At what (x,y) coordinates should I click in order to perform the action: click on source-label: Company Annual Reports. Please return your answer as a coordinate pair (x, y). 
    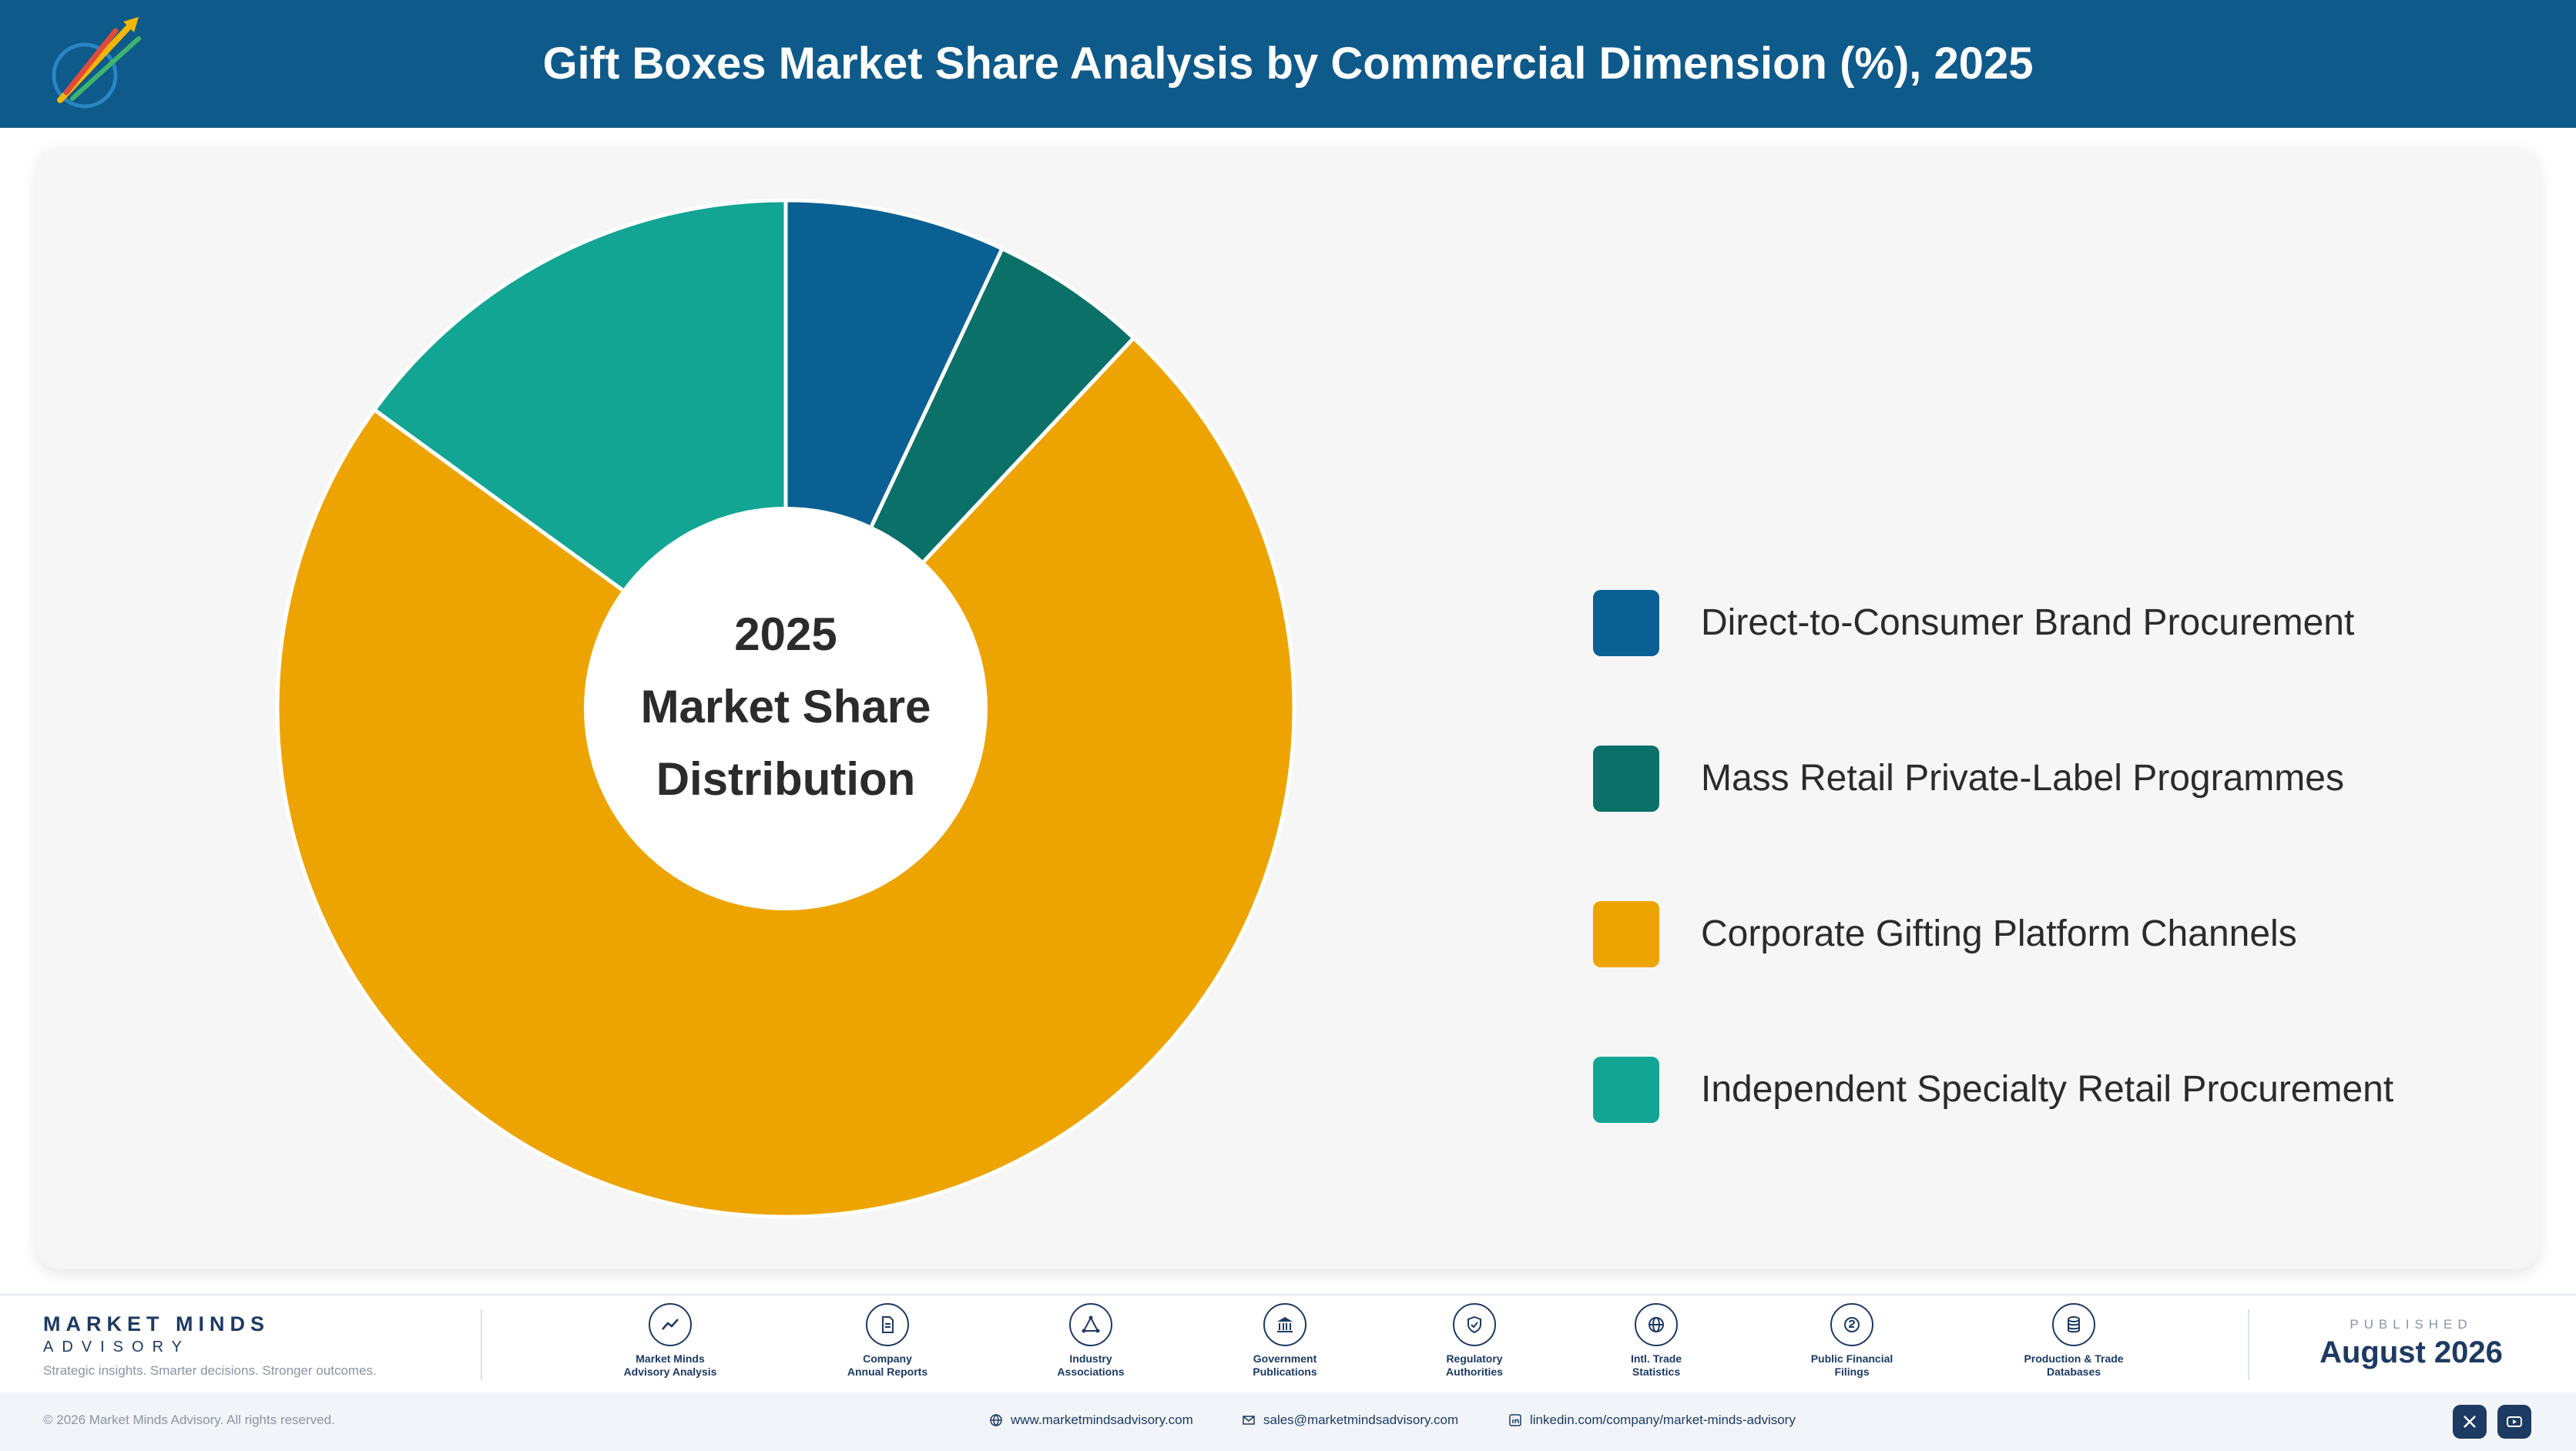
    Looking at the image, I should click on (887, 1365).